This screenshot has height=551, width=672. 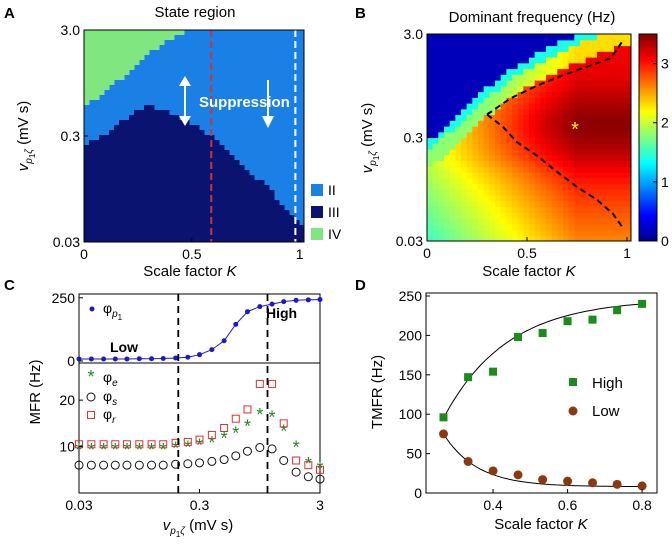 I want to click on x-tick-label: 3, so click(x=320, y=505).